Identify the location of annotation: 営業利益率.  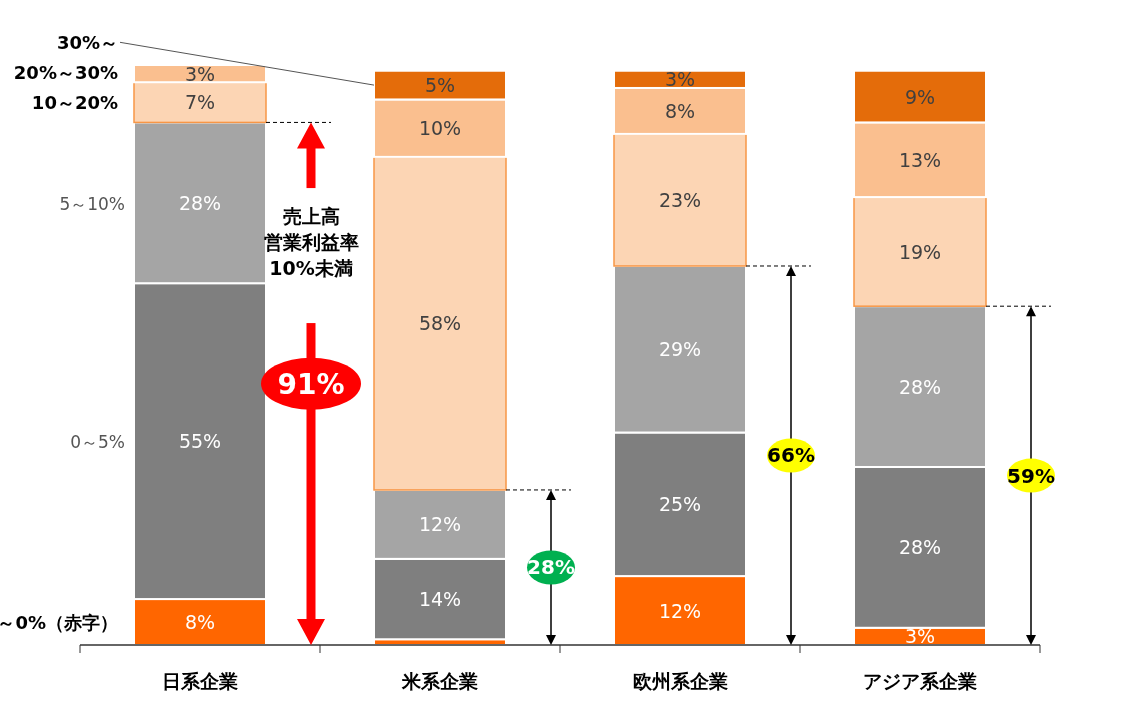
(311, 242).